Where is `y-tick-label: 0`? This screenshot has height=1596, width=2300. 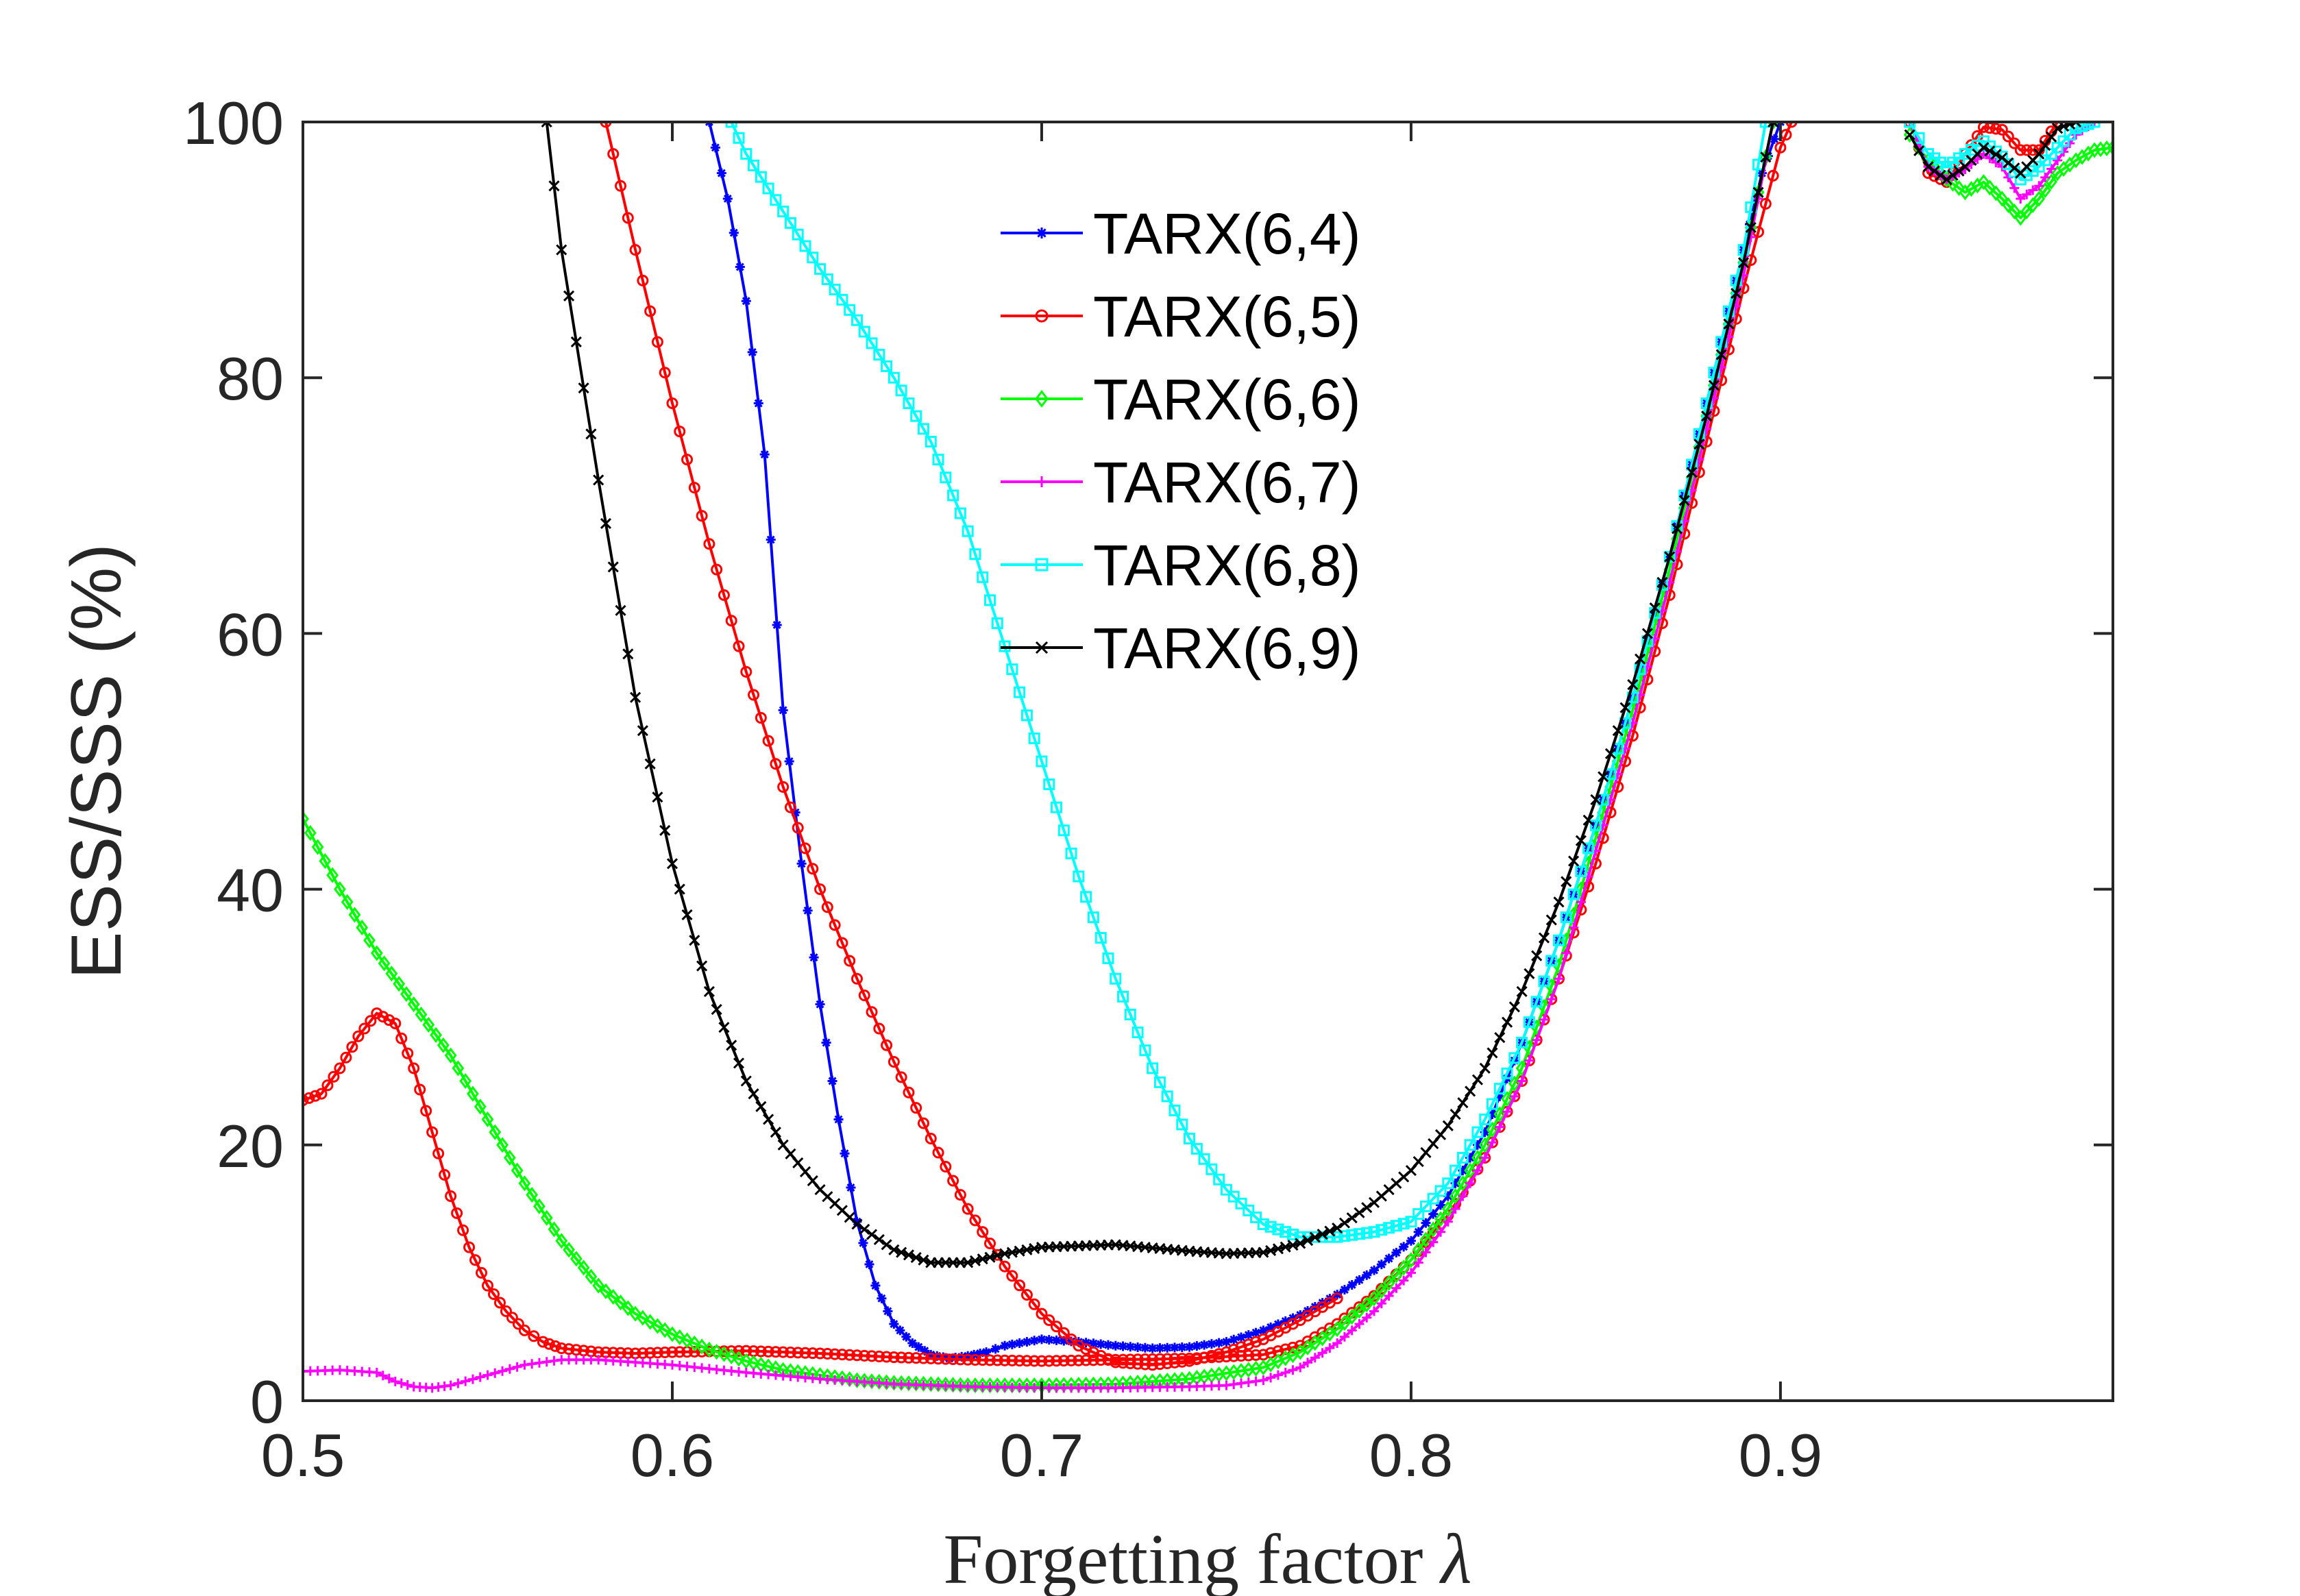
y-tick-label: 0 is located at coordinates (267, 1402).